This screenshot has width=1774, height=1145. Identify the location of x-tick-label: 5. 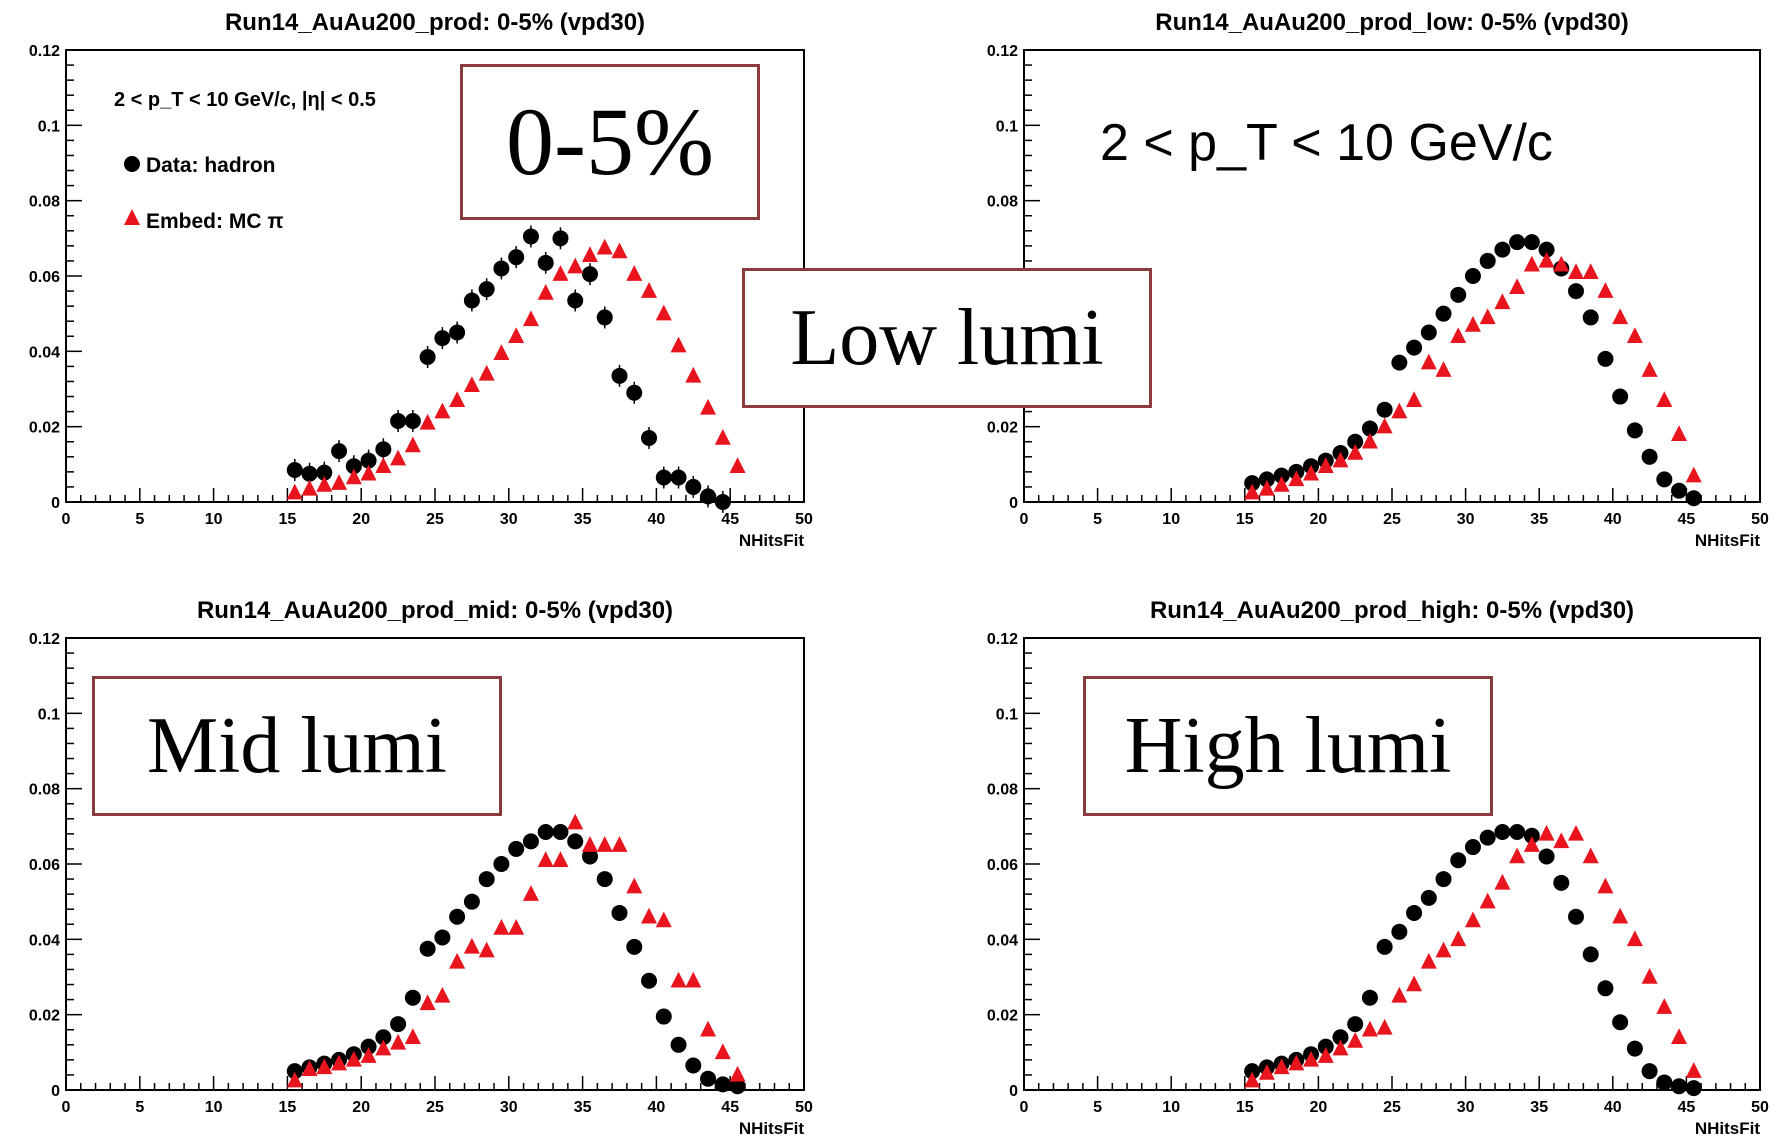
(1097, 1107).